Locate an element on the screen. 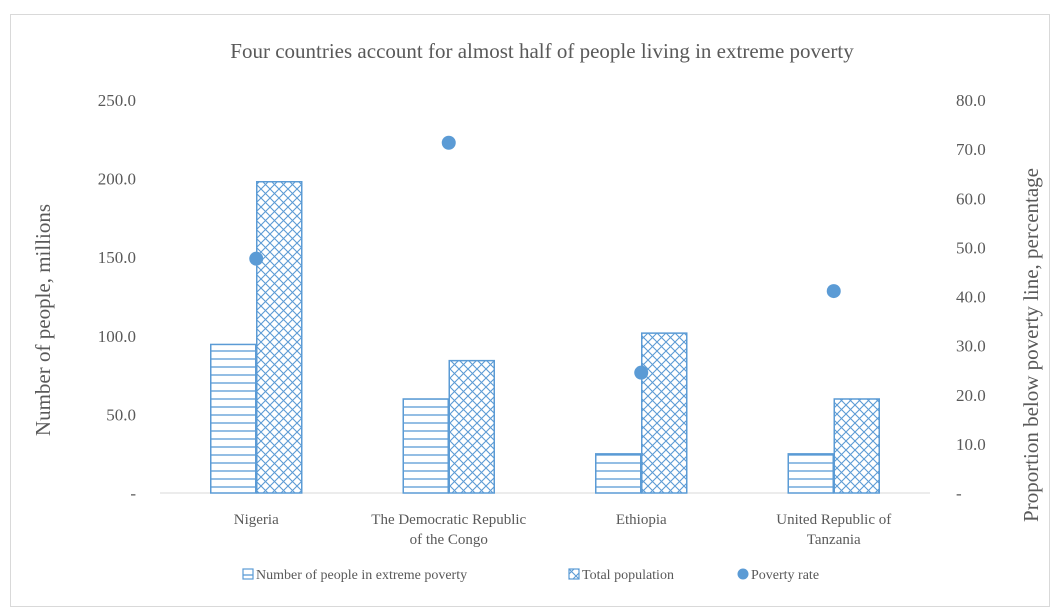 The width and height of the screenshot is (1055, 612). y2-tick-label: - is located at coordinates (959, 493).